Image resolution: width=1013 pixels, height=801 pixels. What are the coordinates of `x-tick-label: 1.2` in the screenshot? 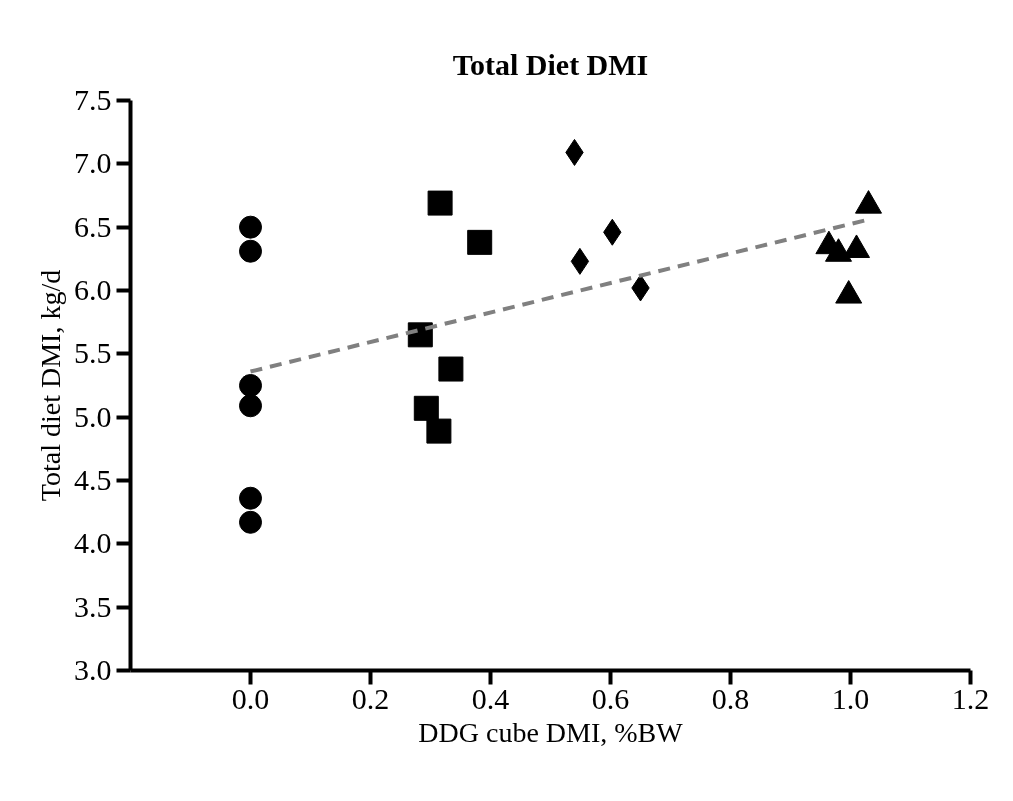 It's located at (970, 698).